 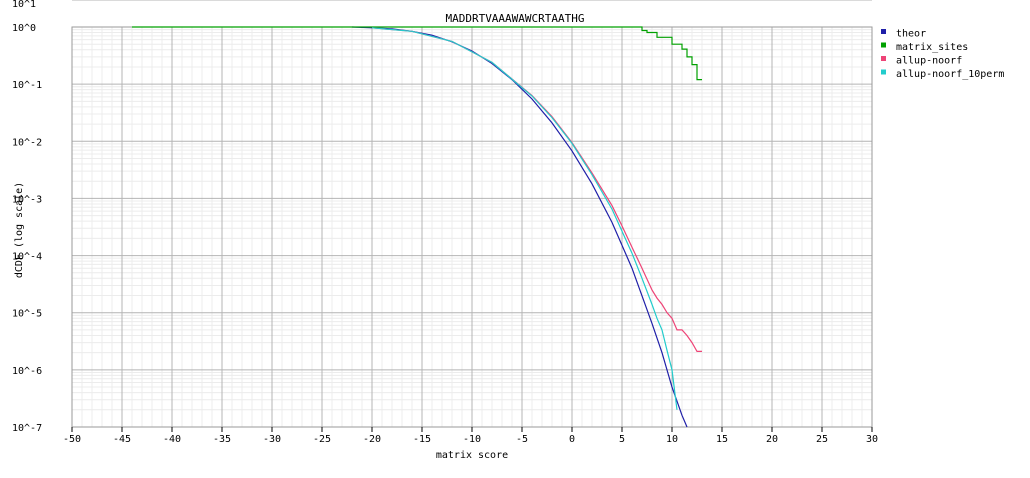 What do you see at coordinates (27, 428) in the screenshot?
I see `y-tick-label: 10^-7` at bounding box center [27, 428].